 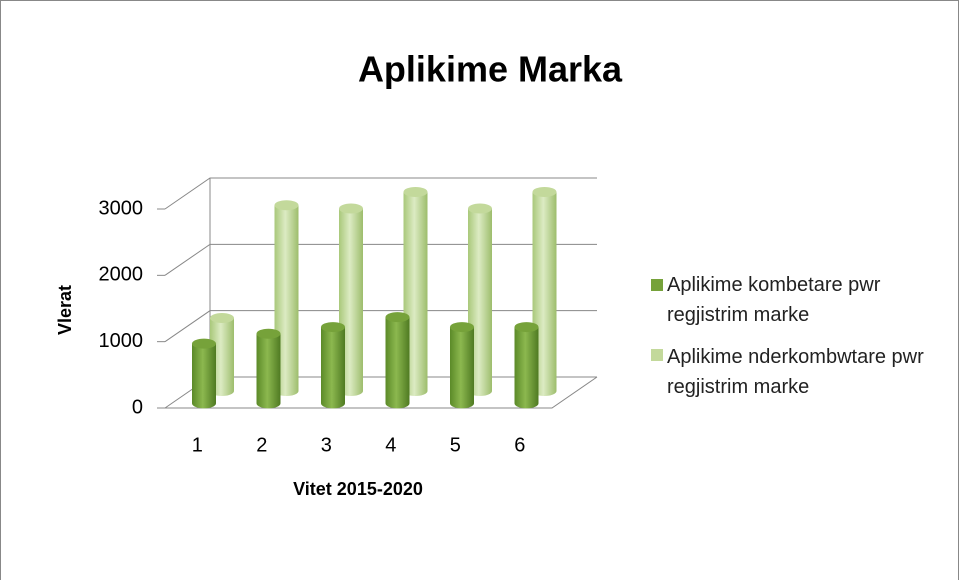 I want to click on y-tick-label: 1000, so click(x=121, y=341).